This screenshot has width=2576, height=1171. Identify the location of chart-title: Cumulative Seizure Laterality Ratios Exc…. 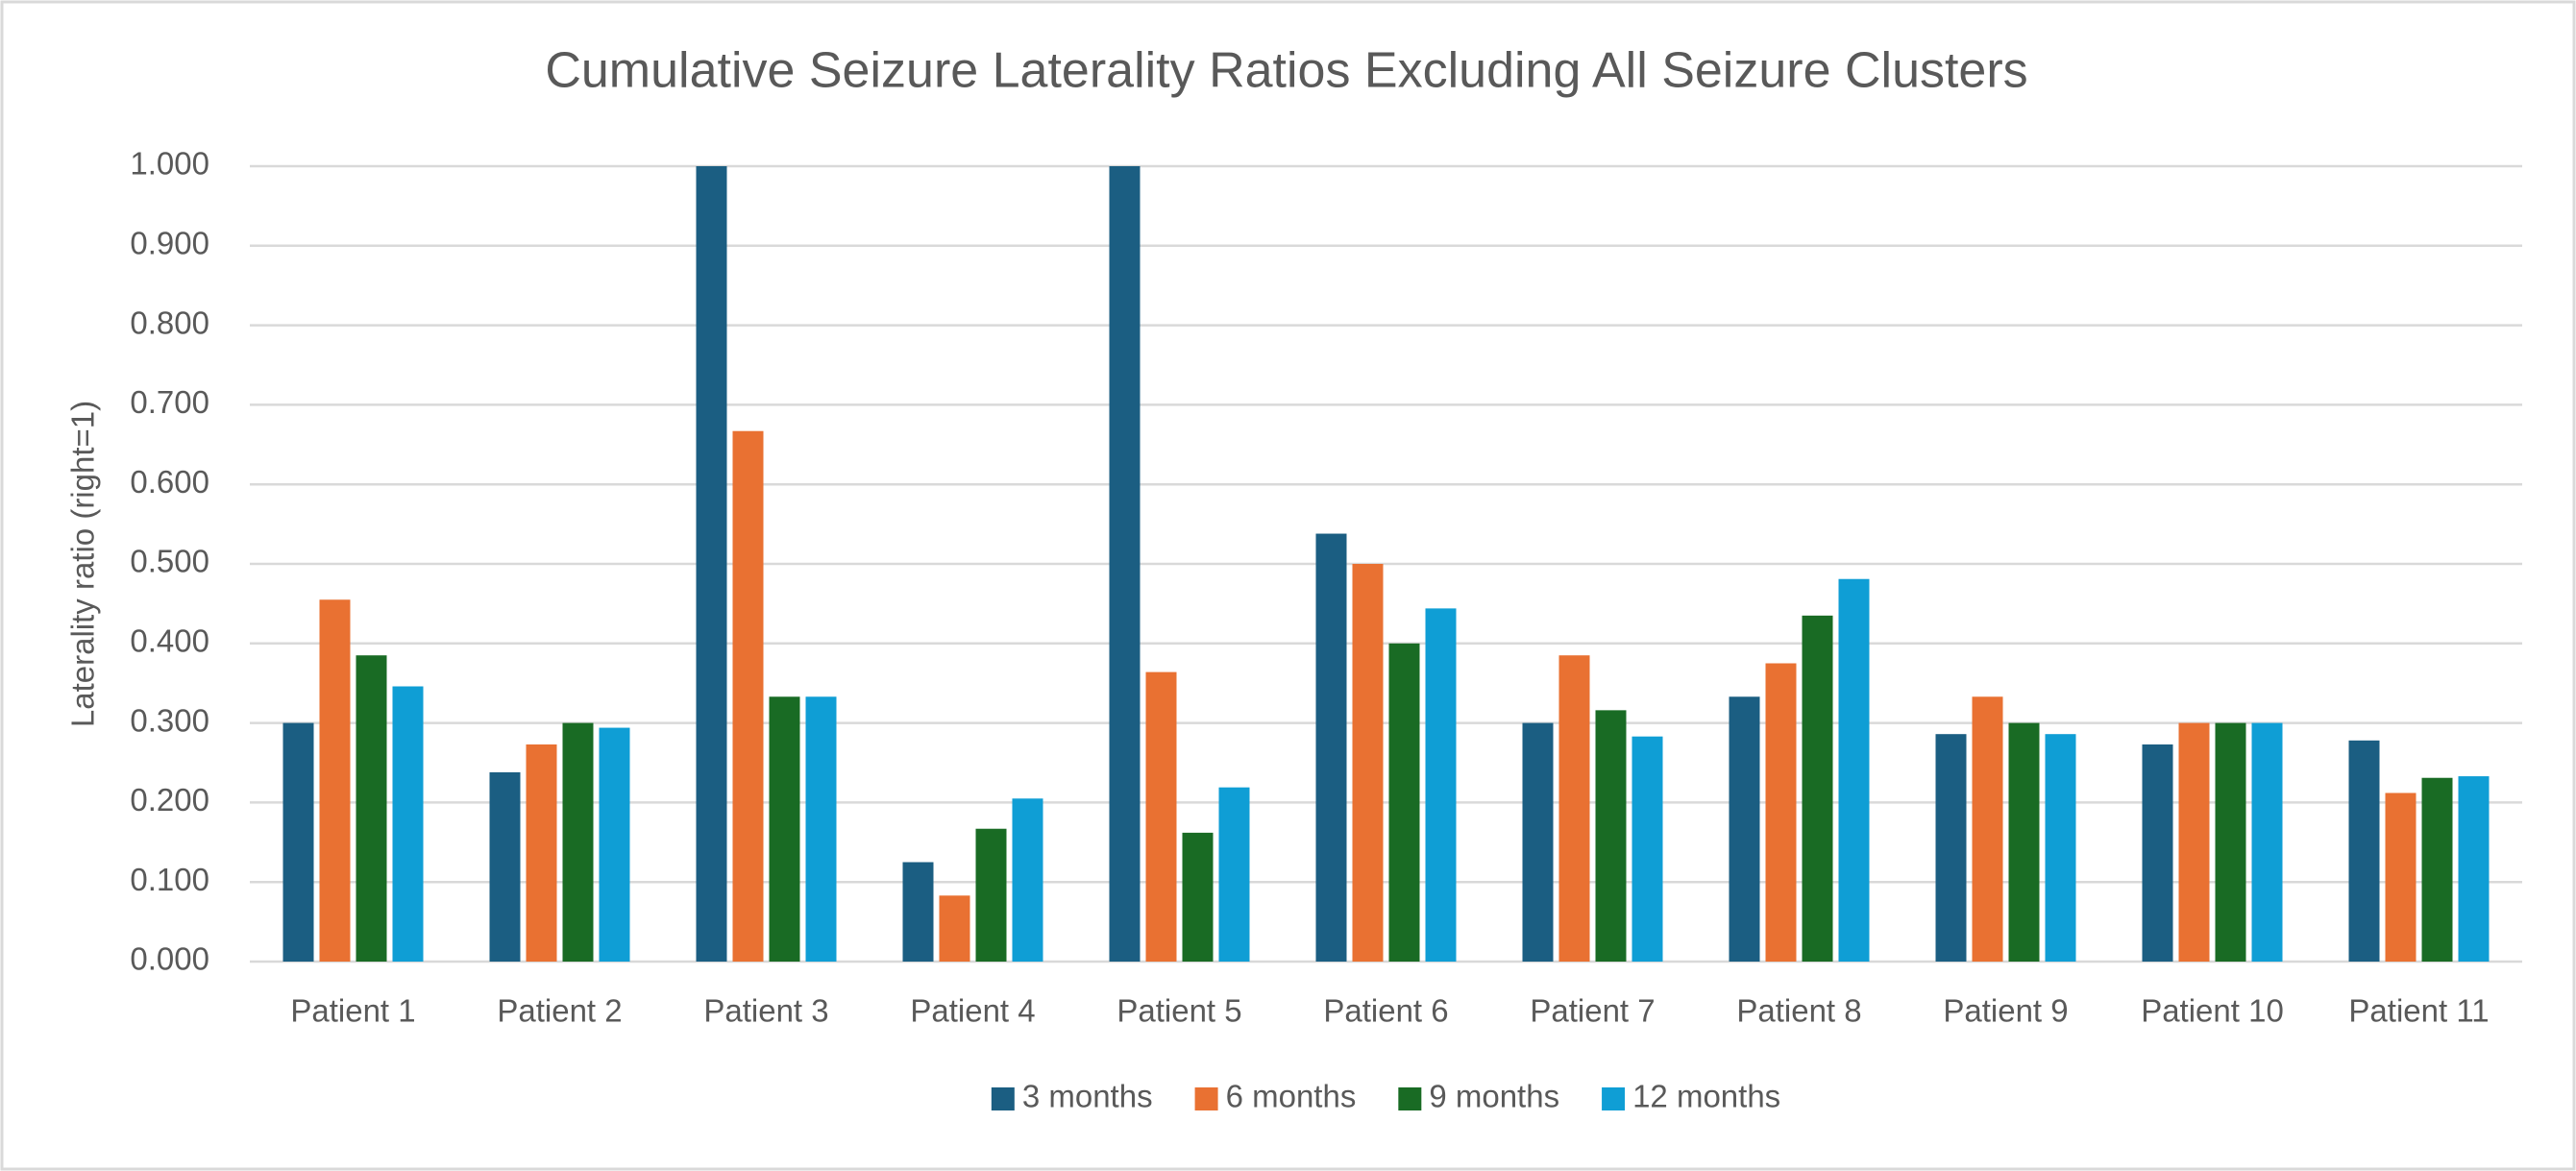
(1286, 71).